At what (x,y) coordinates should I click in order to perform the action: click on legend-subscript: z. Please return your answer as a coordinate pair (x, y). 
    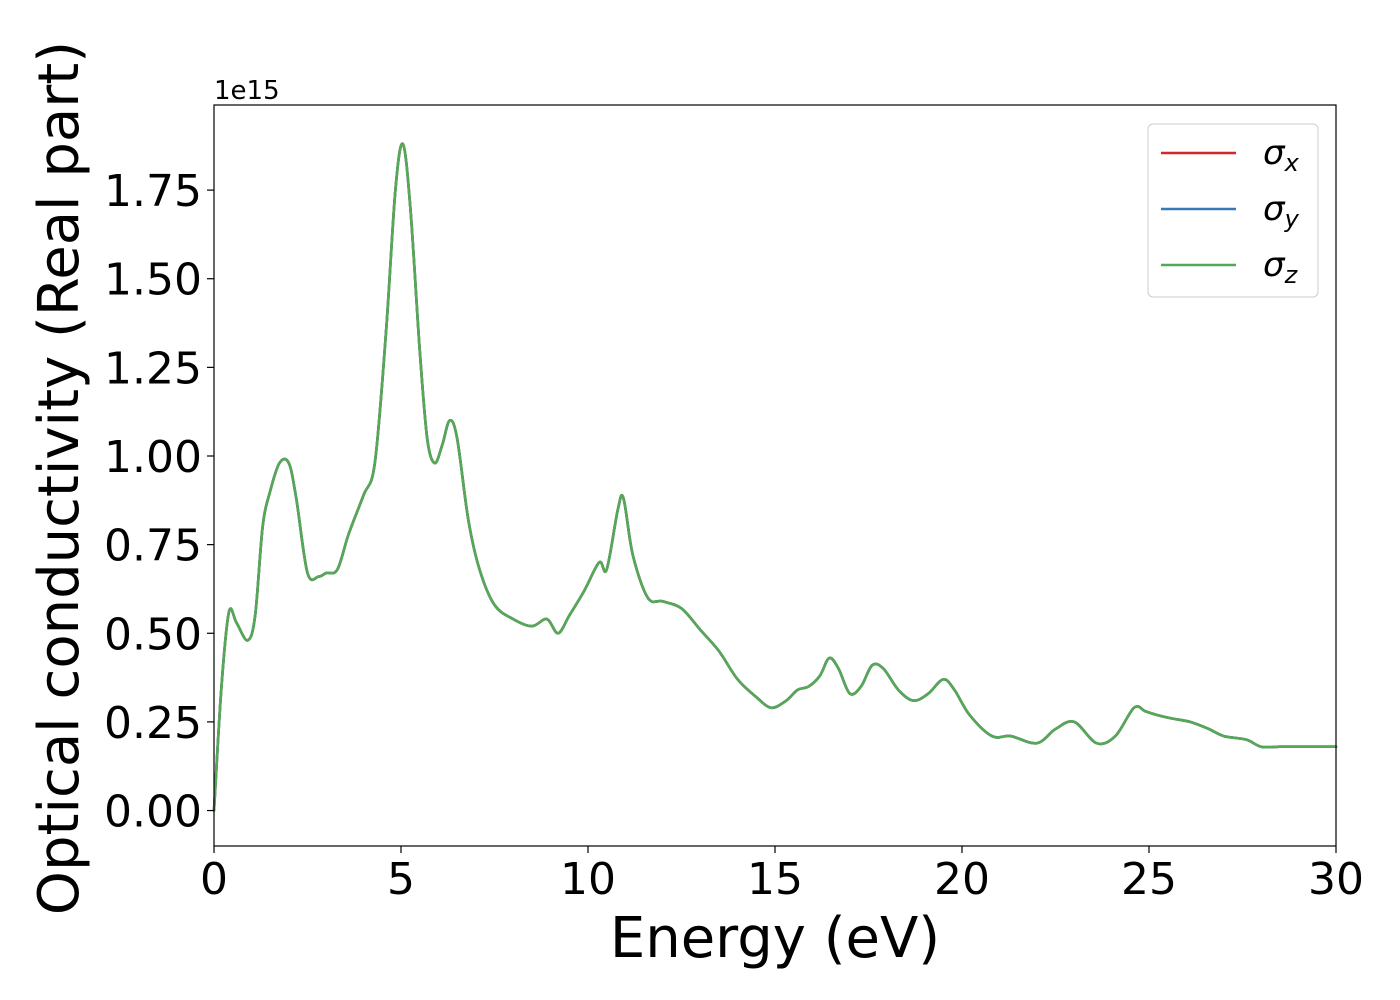
    Looking at the image, I should click on (1291, 275).